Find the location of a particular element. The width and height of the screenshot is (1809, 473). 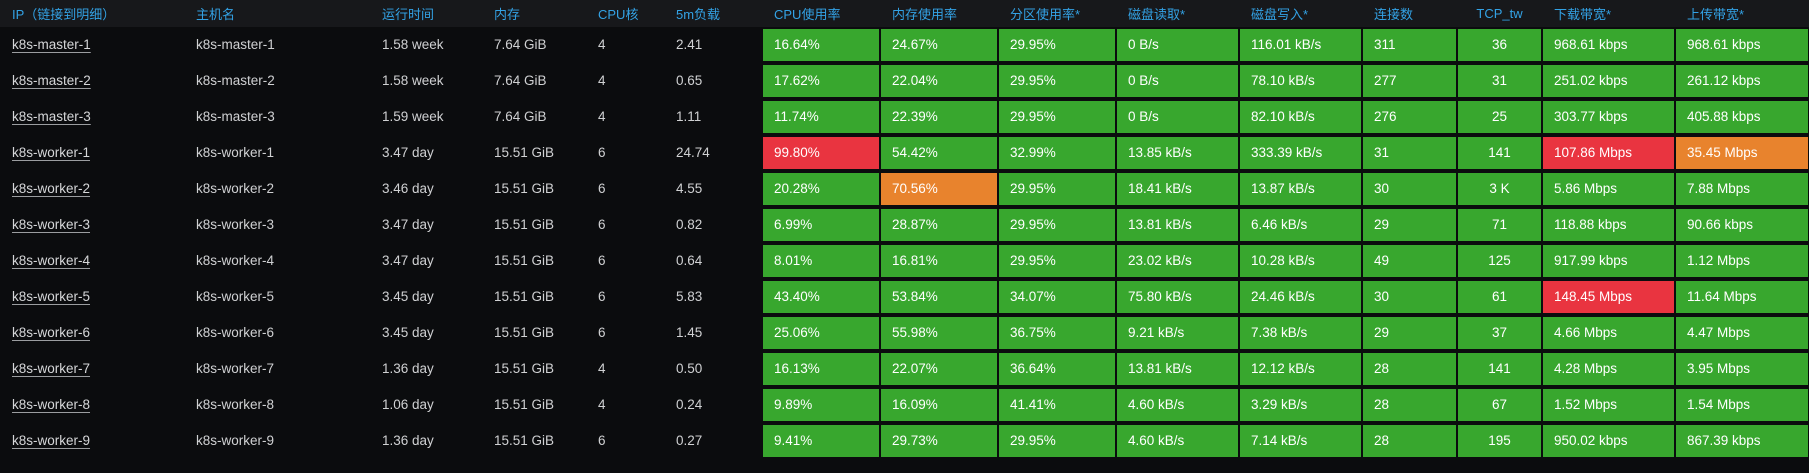

metric-cell-dread: 23.02 kB/s is located at coordinates (1177, 261).